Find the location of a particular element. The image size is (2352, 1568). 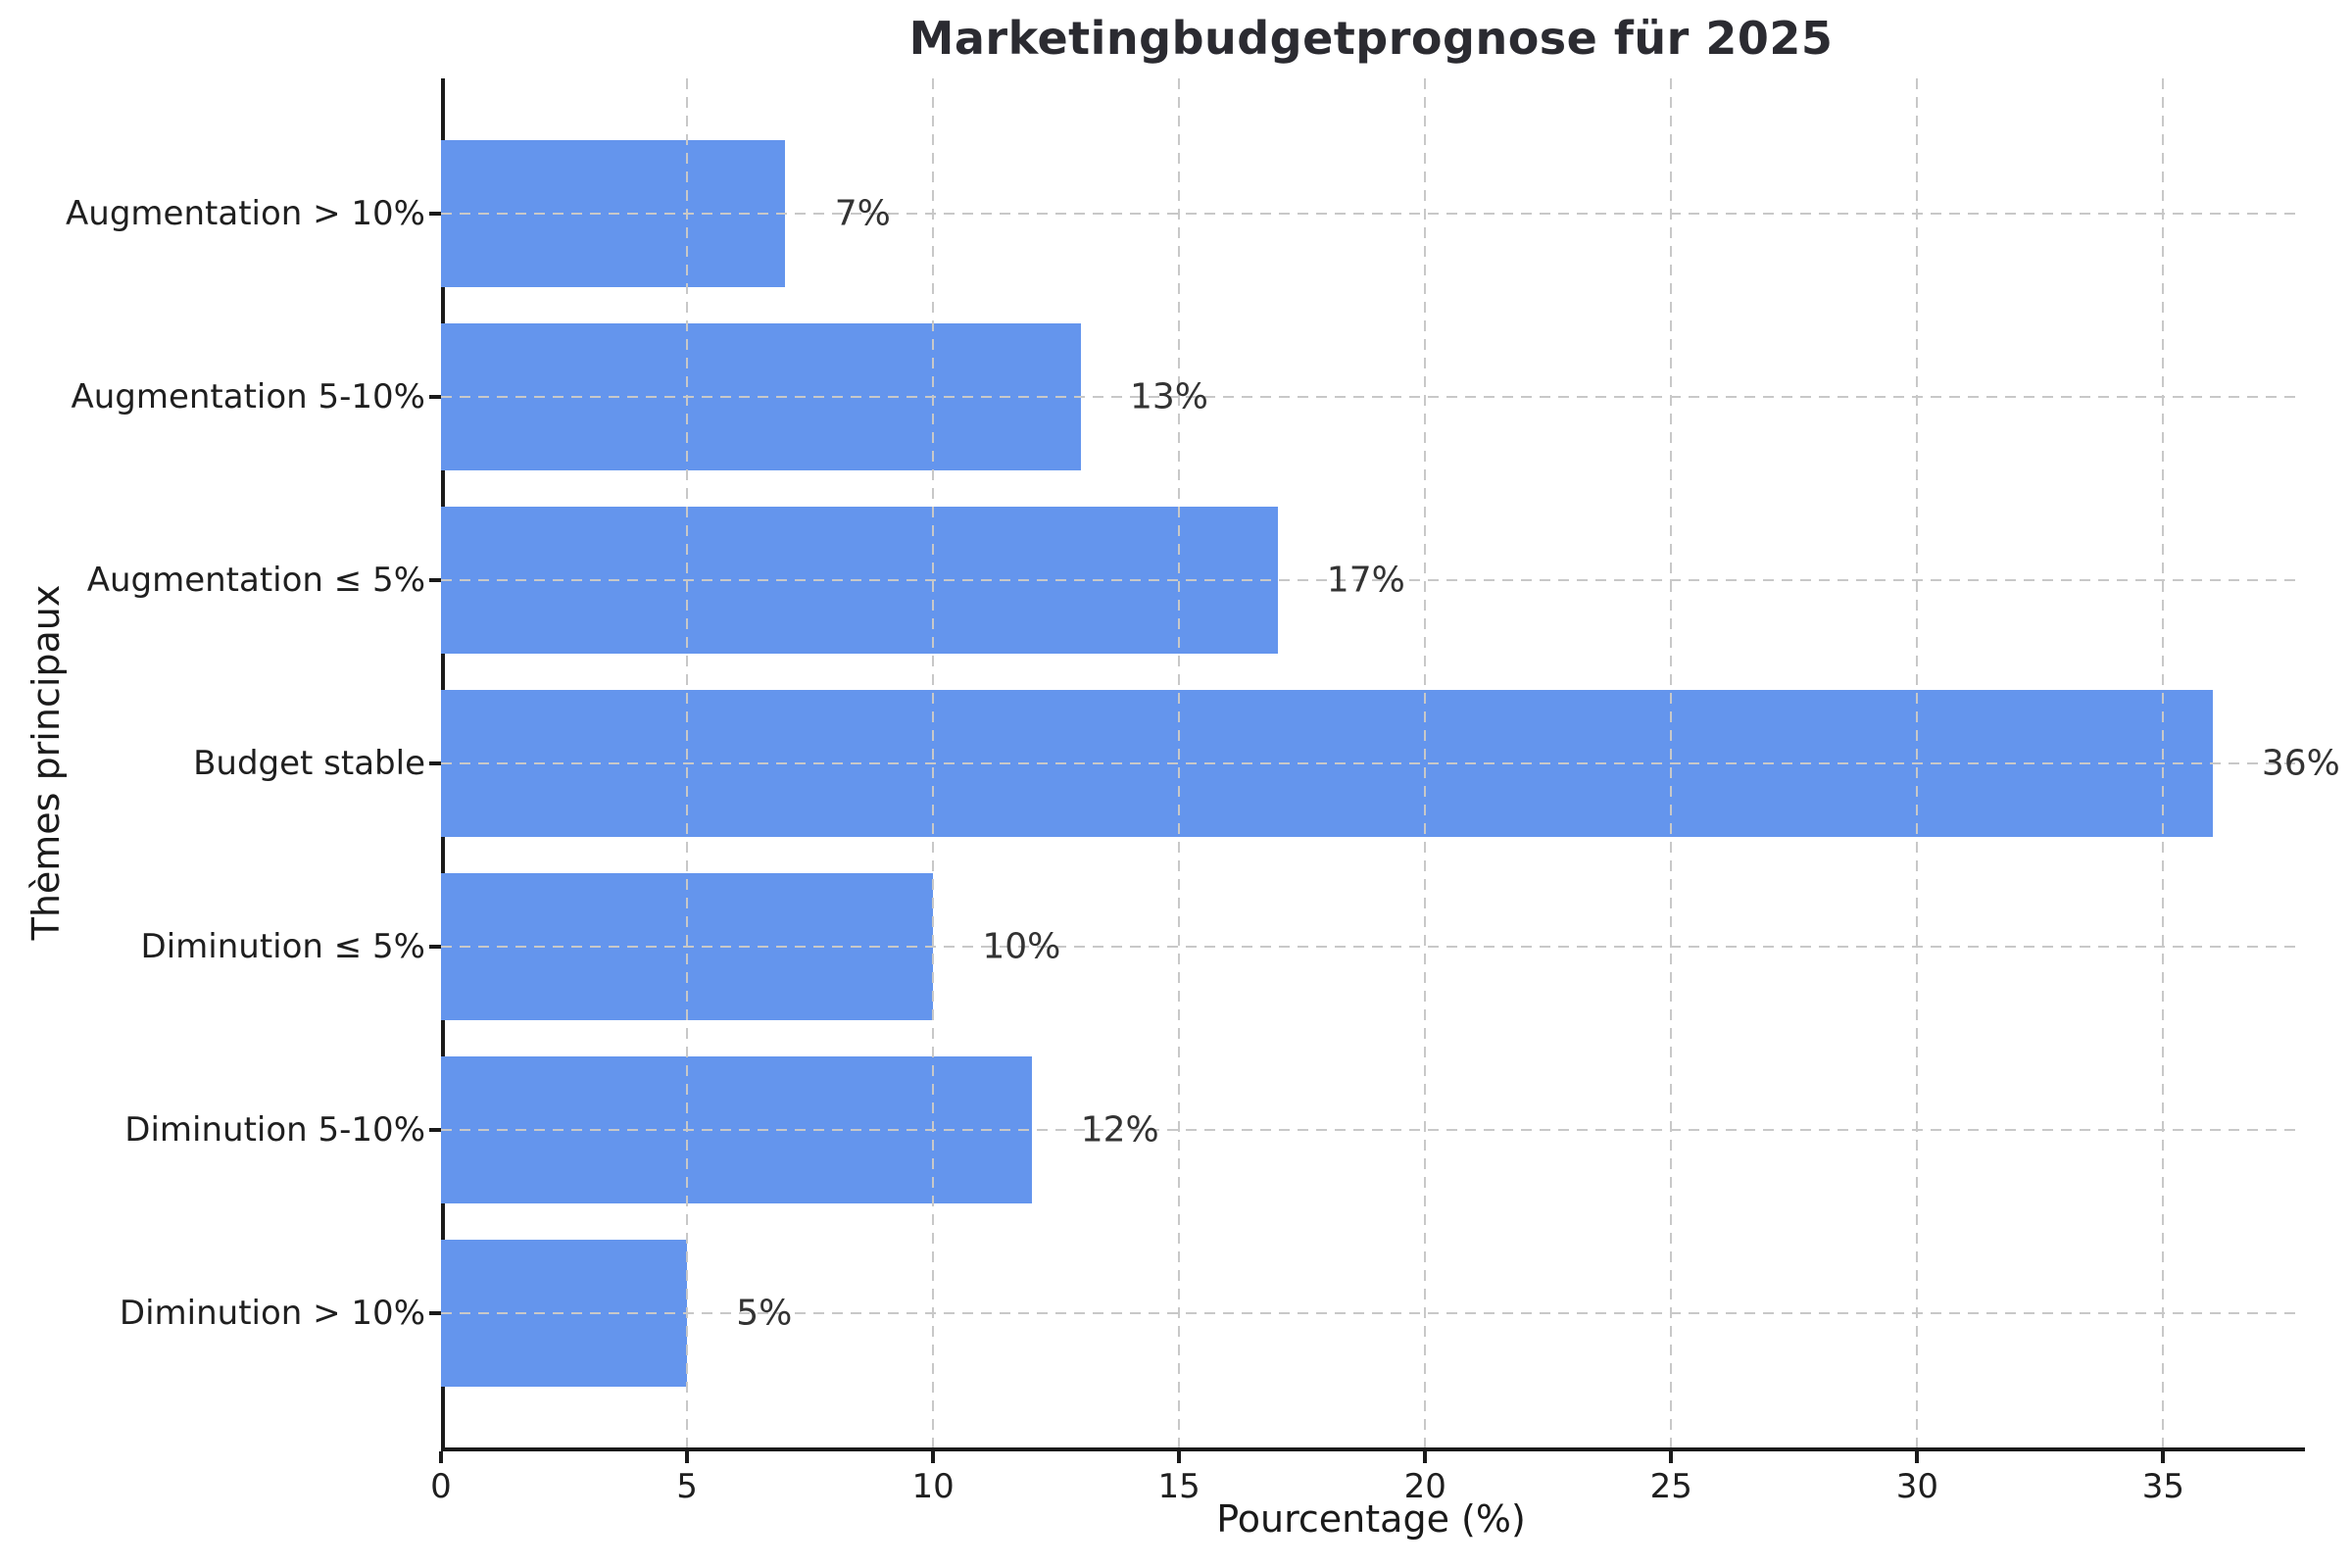

x-axis-label: Pourcentage (%) is located at coordinates (1371, 1519).